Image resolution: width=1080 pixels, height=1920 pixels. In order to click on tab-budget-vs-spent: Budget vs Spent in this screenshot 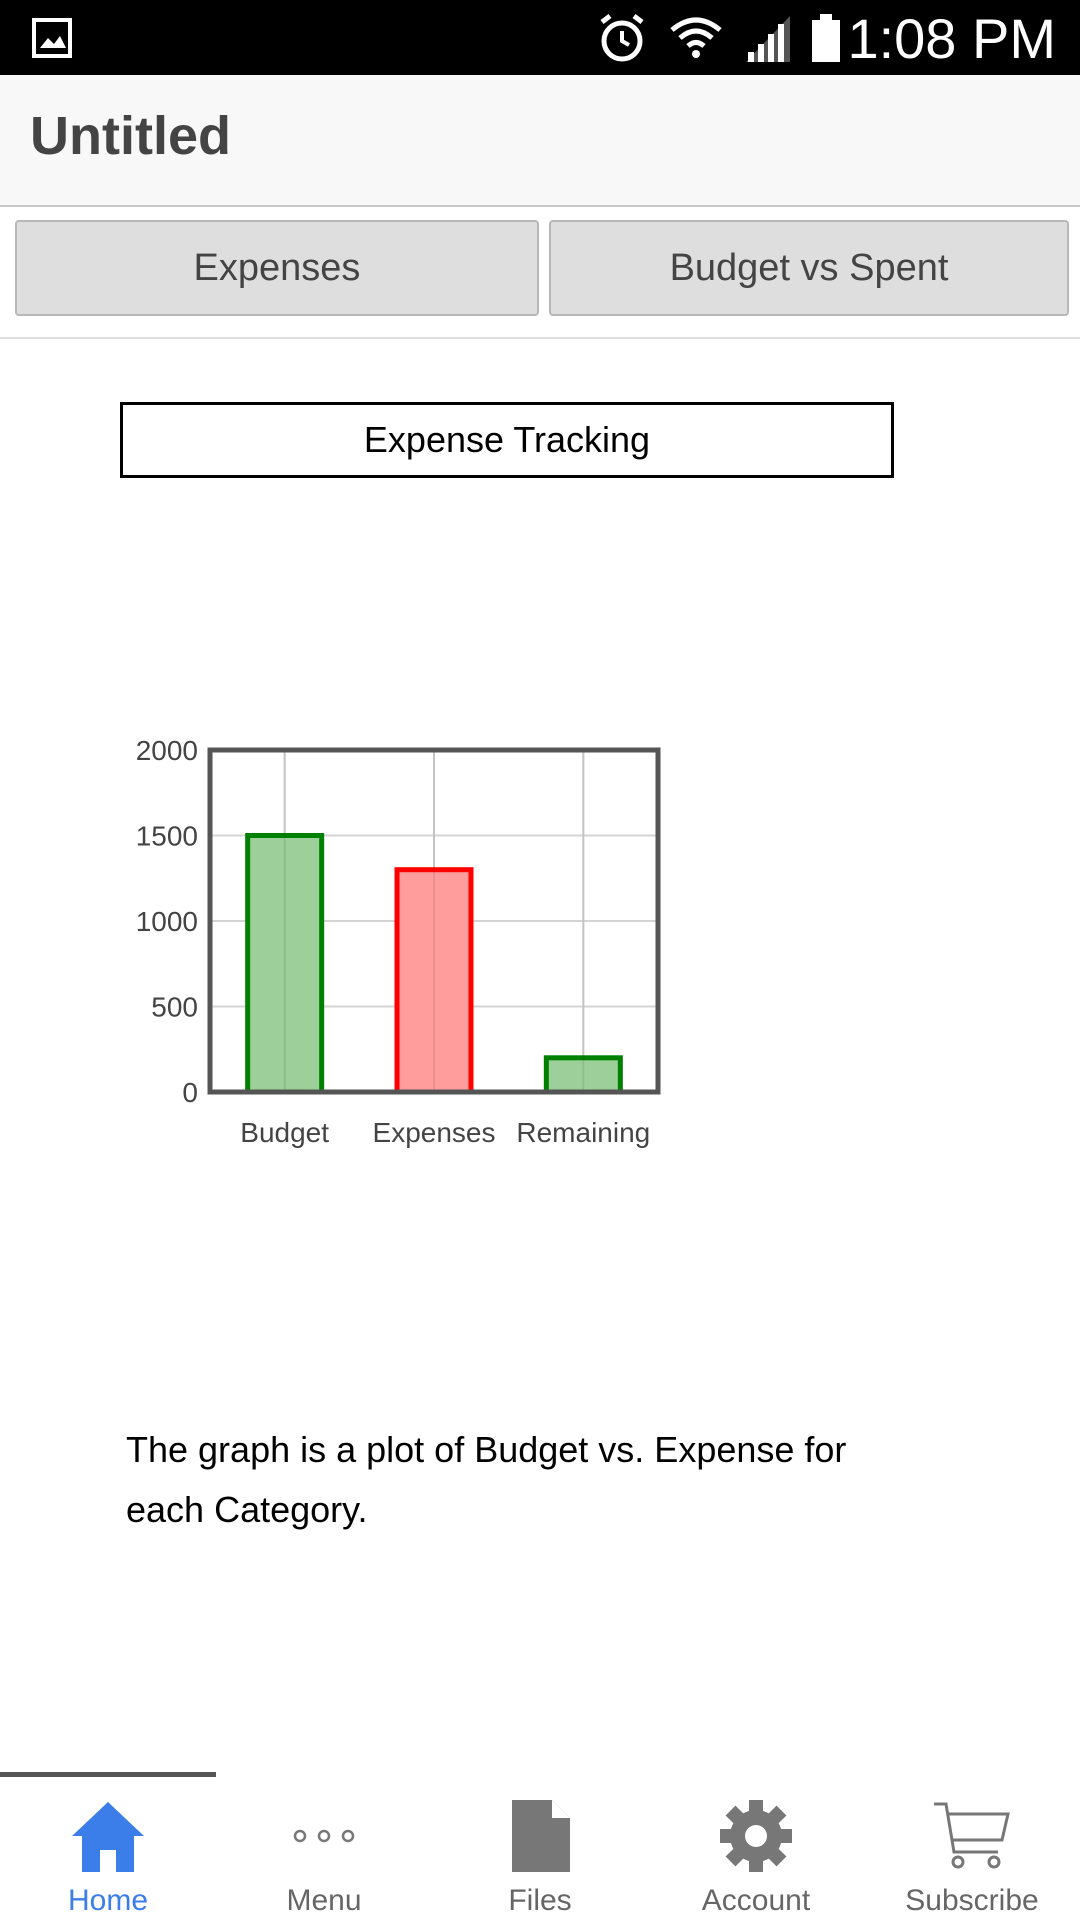, I will do `click(809, 268)`.